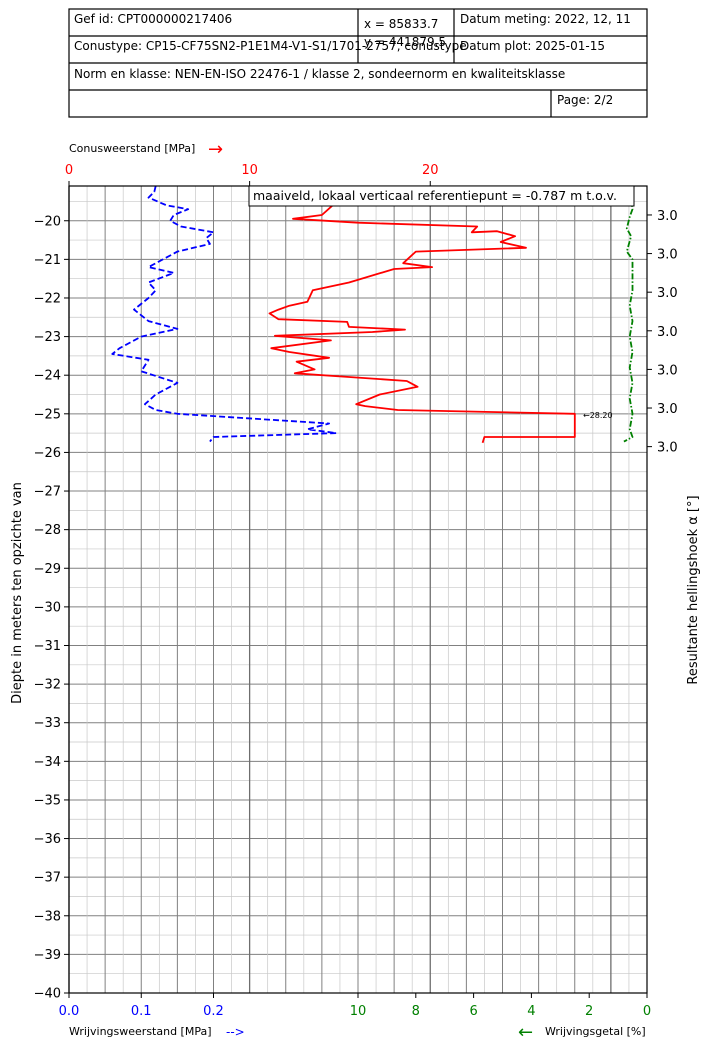 This screenshot has height=1055, width=712. I want to click on x-coordinate: x = 85833.7, so click(401, 24).